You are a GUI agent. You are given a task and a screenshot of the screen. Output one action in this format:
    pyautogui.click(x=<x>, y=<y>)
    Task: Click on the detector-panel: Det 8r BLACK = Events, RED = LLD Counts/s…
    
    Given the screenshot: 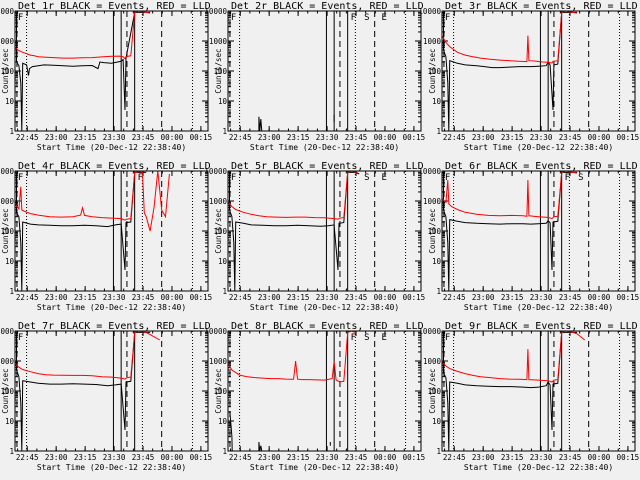 What is the action you would take?
    pyautogui.click(x=314, y=396)
    